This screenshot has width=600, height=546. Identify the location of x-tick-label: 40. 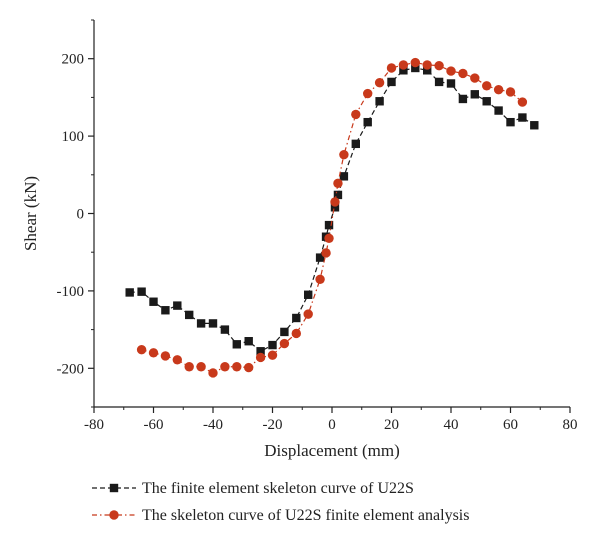
(451, 425).